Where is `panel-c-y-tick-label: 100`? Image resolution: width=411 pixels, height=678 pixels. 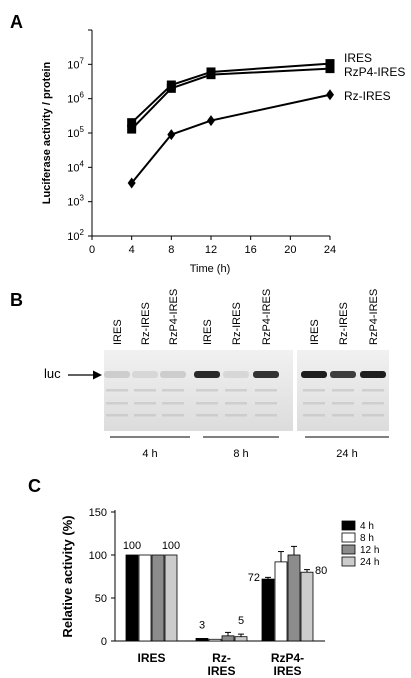
panel-c-y-tick-label: 100 is located at coordinates (98, 556).